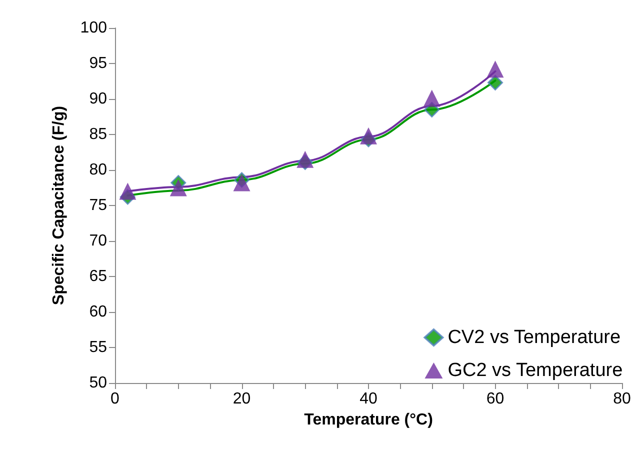  I want to click on y-tick-label: 95, so click(98, 63).